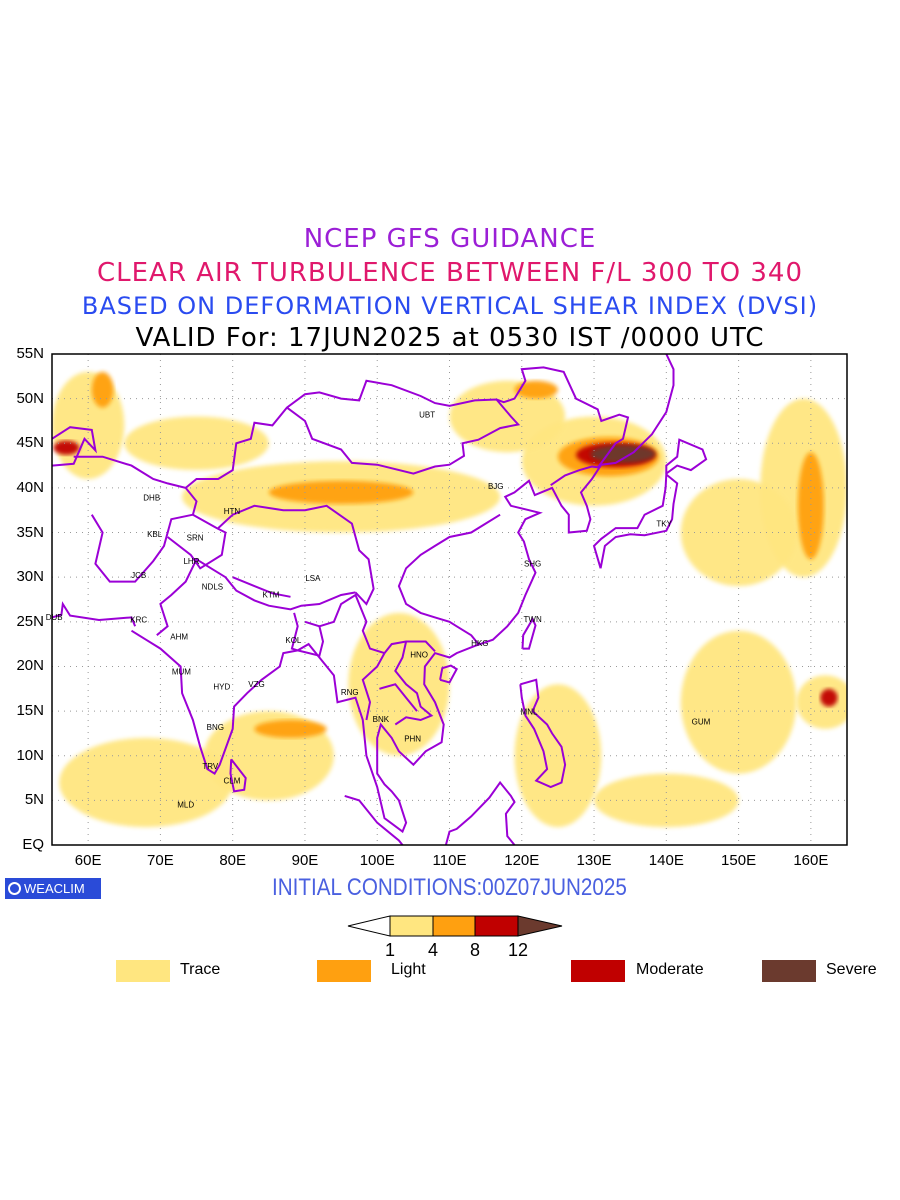 Image resolution: width=900 pixels, height=1200 pixels. I want to click on lat-tick-label: 25N, so click(30, 621).